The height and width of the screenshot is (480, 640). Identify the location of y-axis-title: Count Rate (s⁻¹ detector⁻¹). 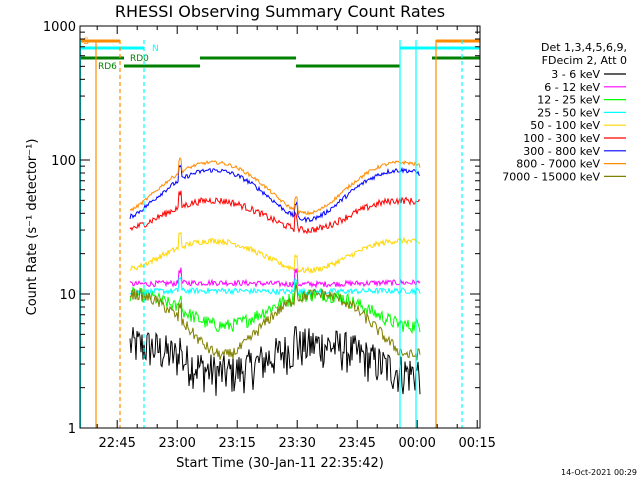
(32, 227).